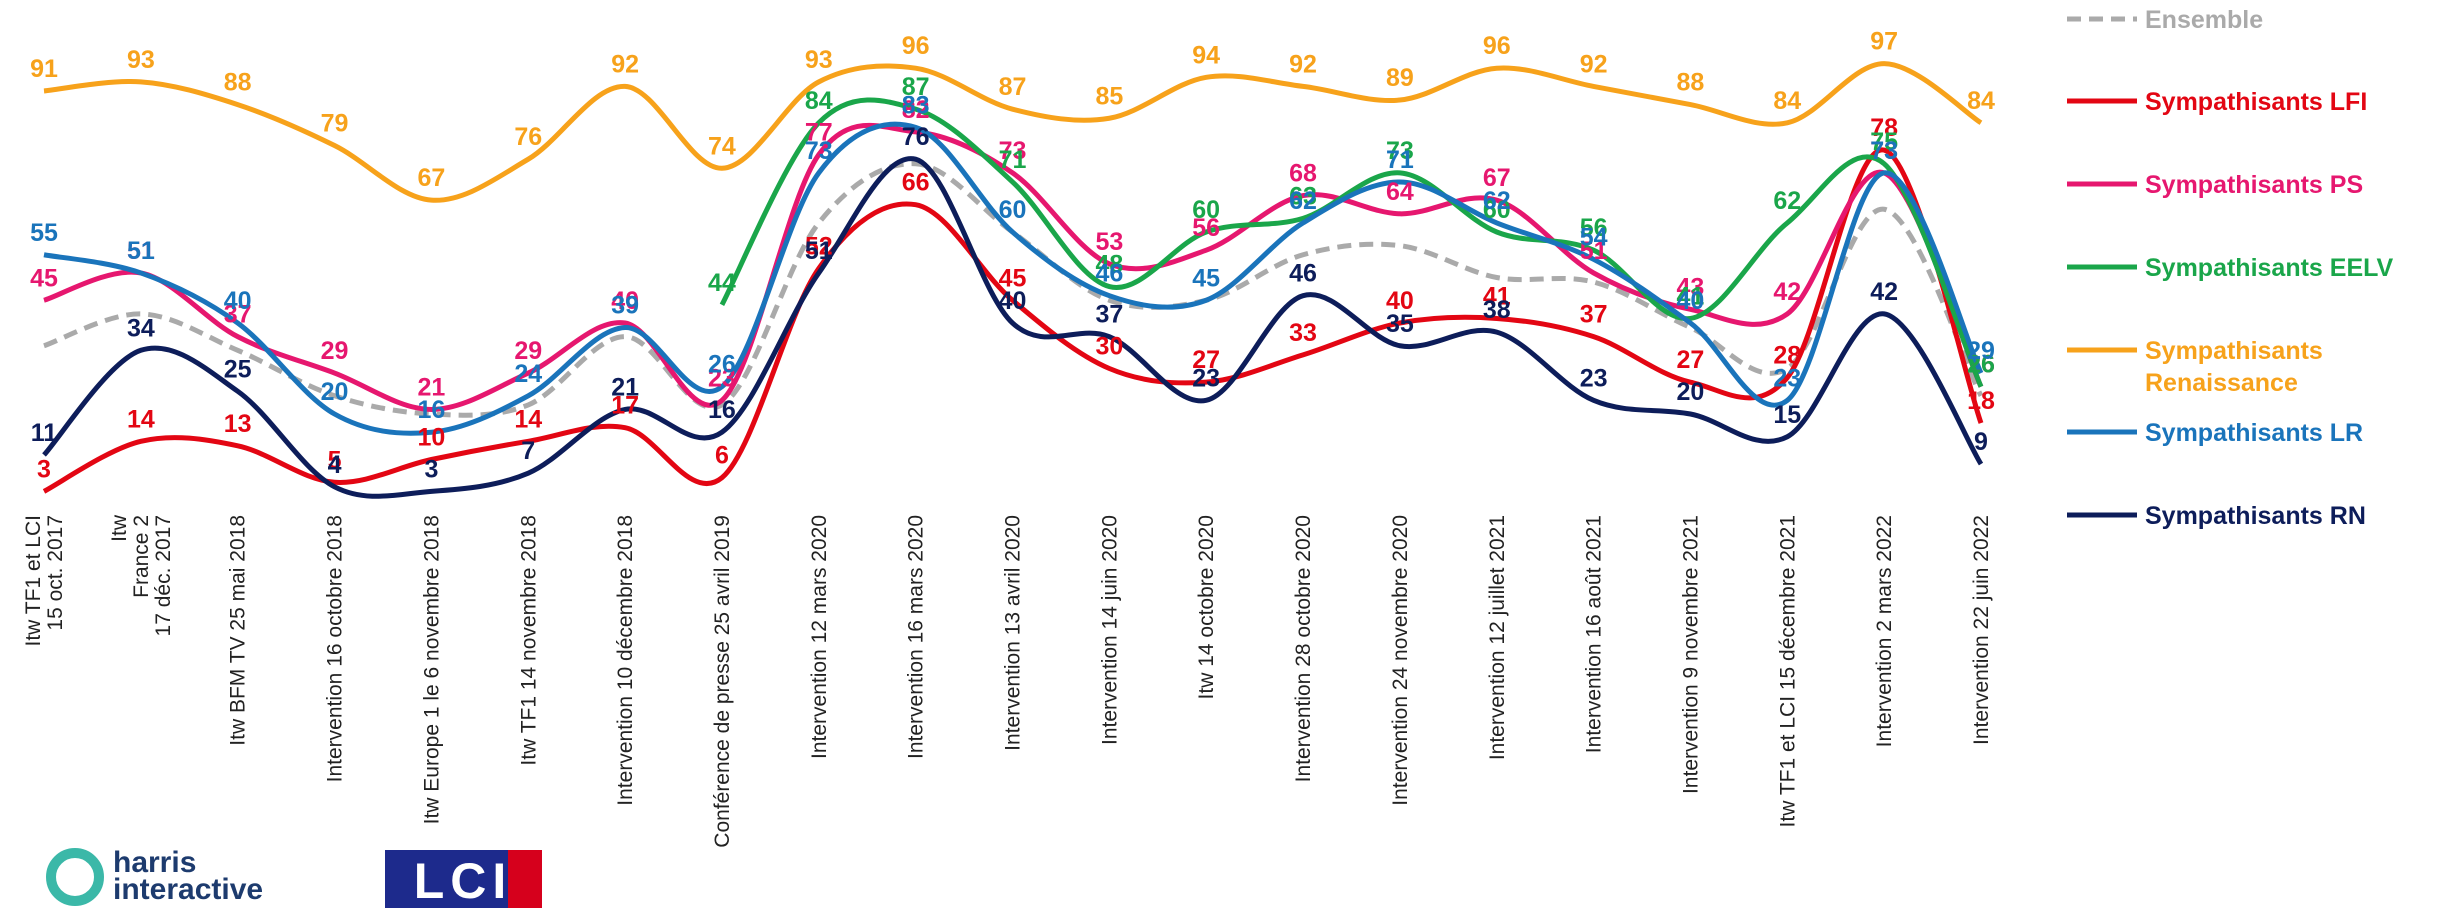  I want to click on data-label: 16, so click(431, 410).